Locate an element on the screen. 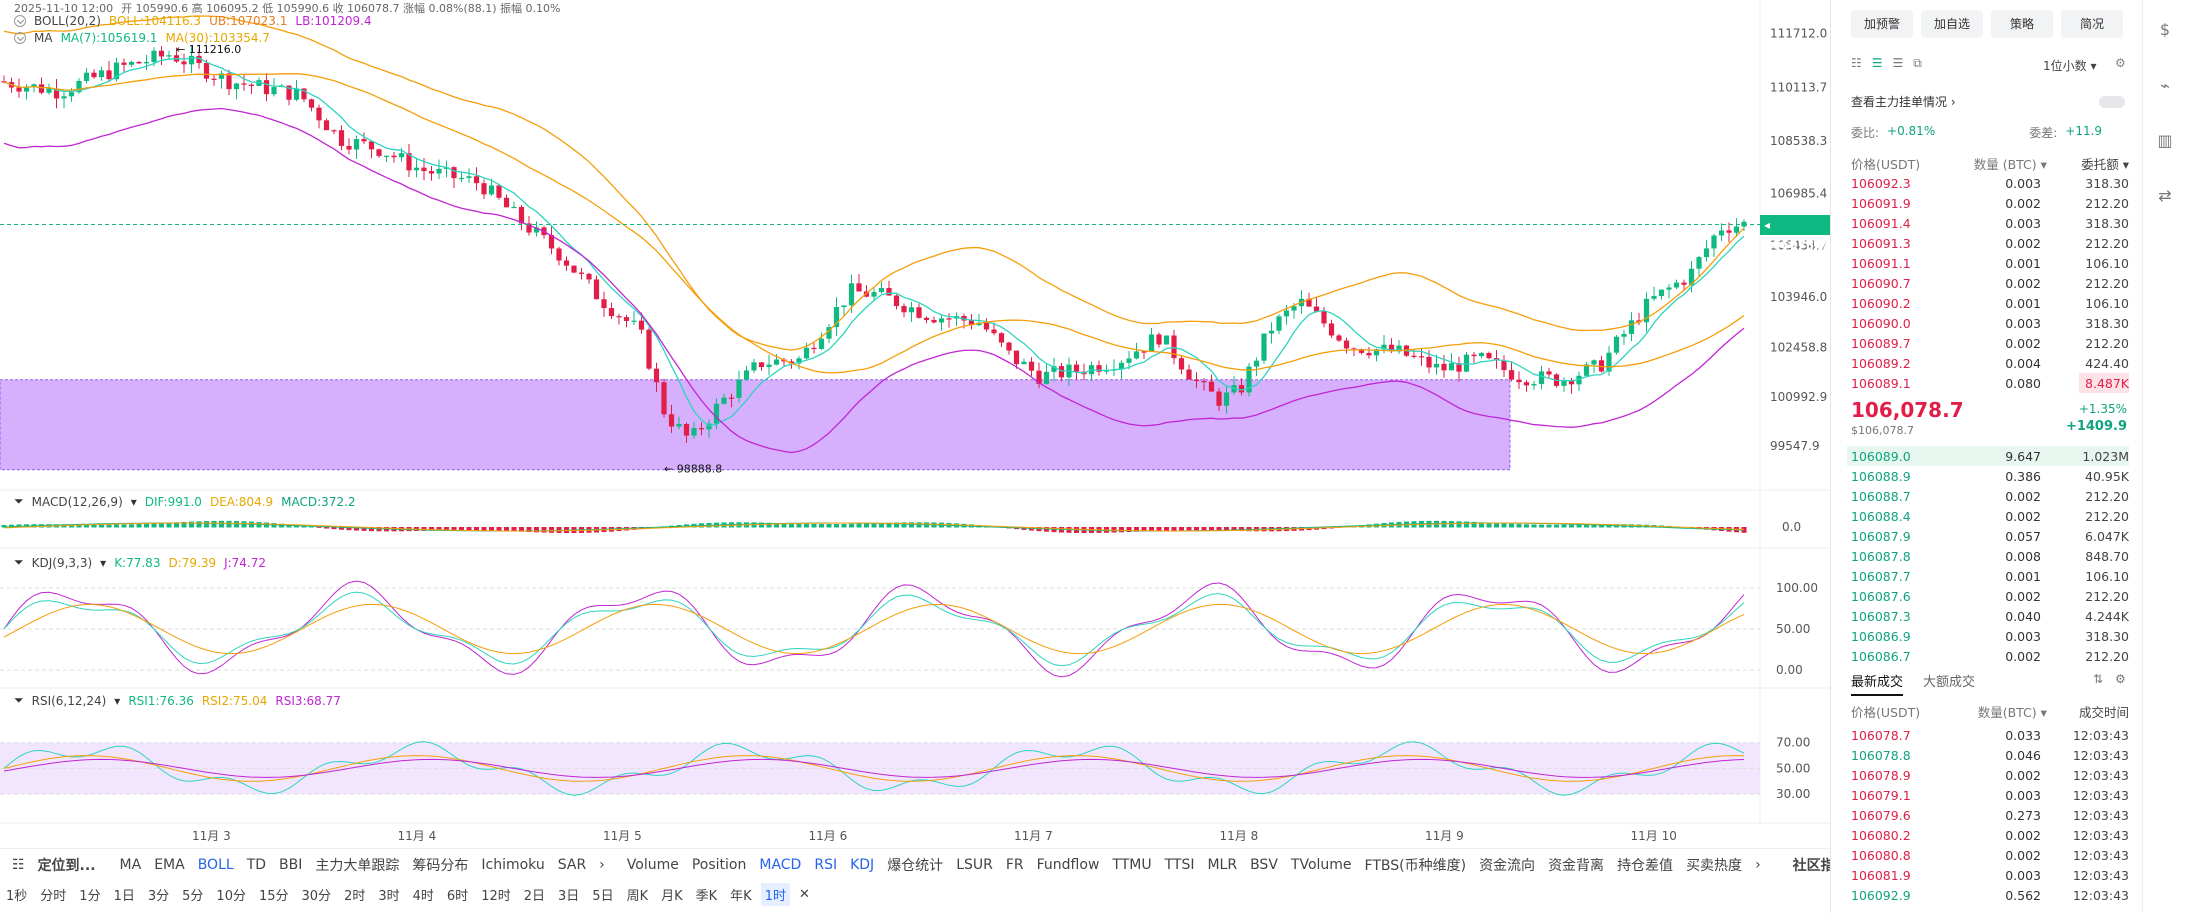  indicator-6: 筹码分布 is located at coordinates (440, 865).